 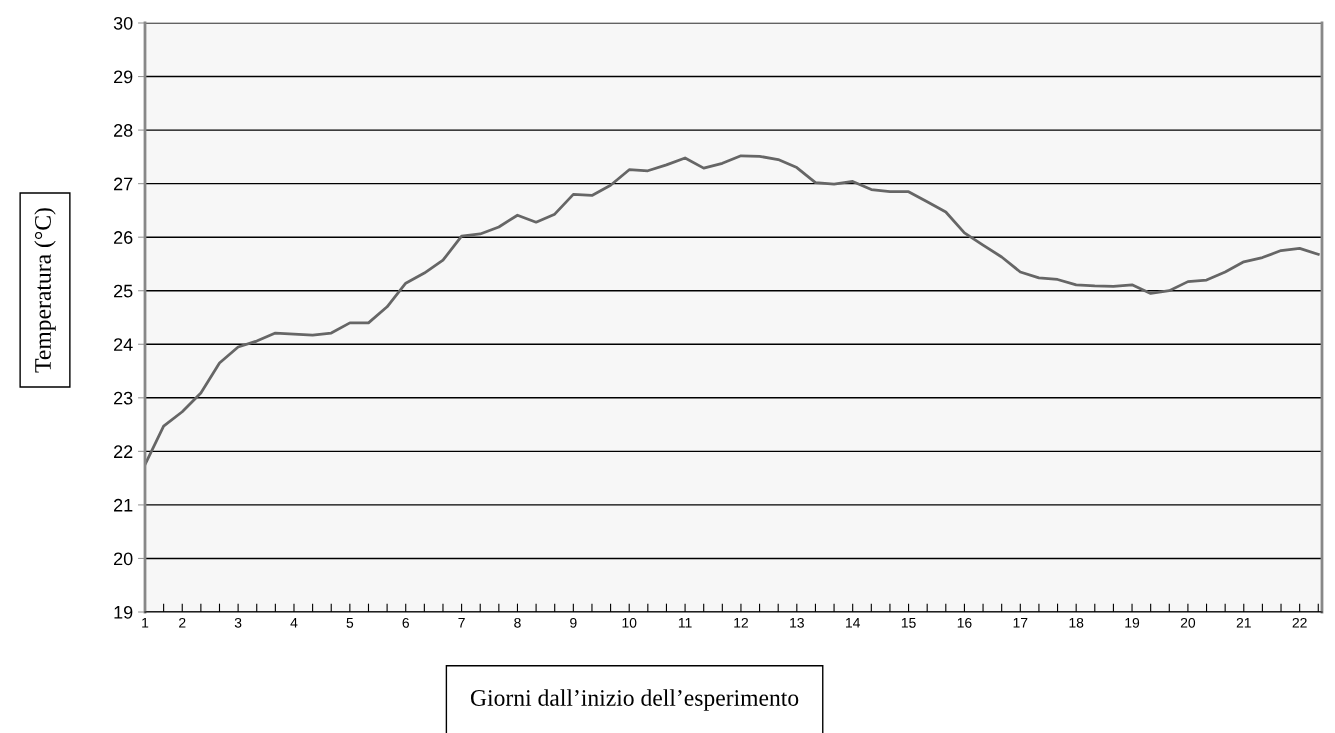 I want to click on y-tick-label: 26, so click(x=123, y=237).